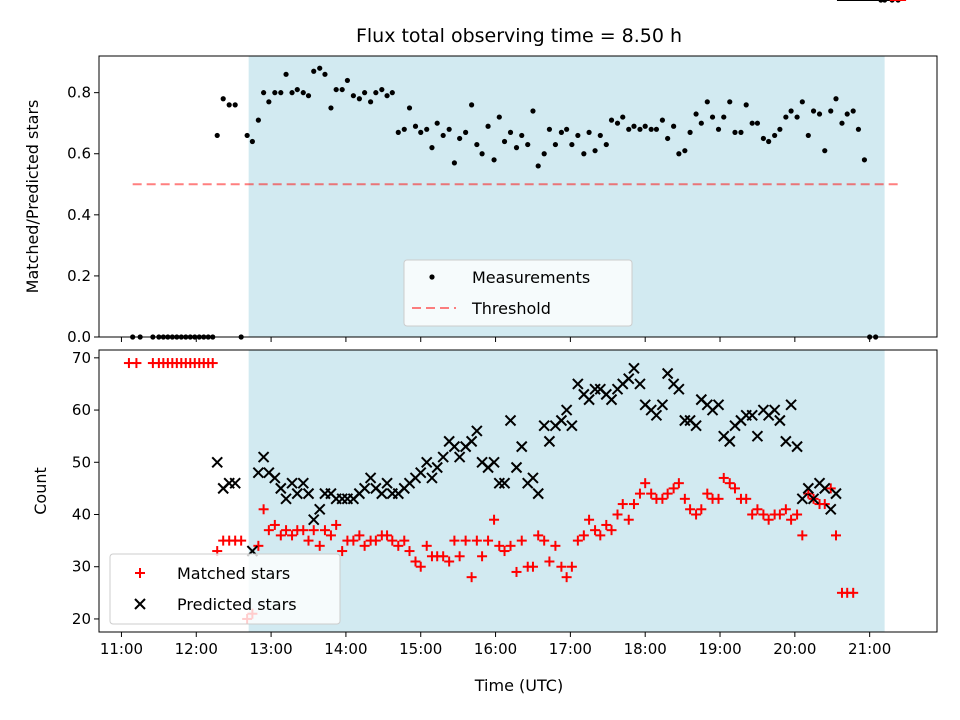 This screenshot has height=720, width=960. What do you see at coordinates (495, 649) in the screenshot?
I see `x-tick-label: 16:00` at bounding box center [495, 649].